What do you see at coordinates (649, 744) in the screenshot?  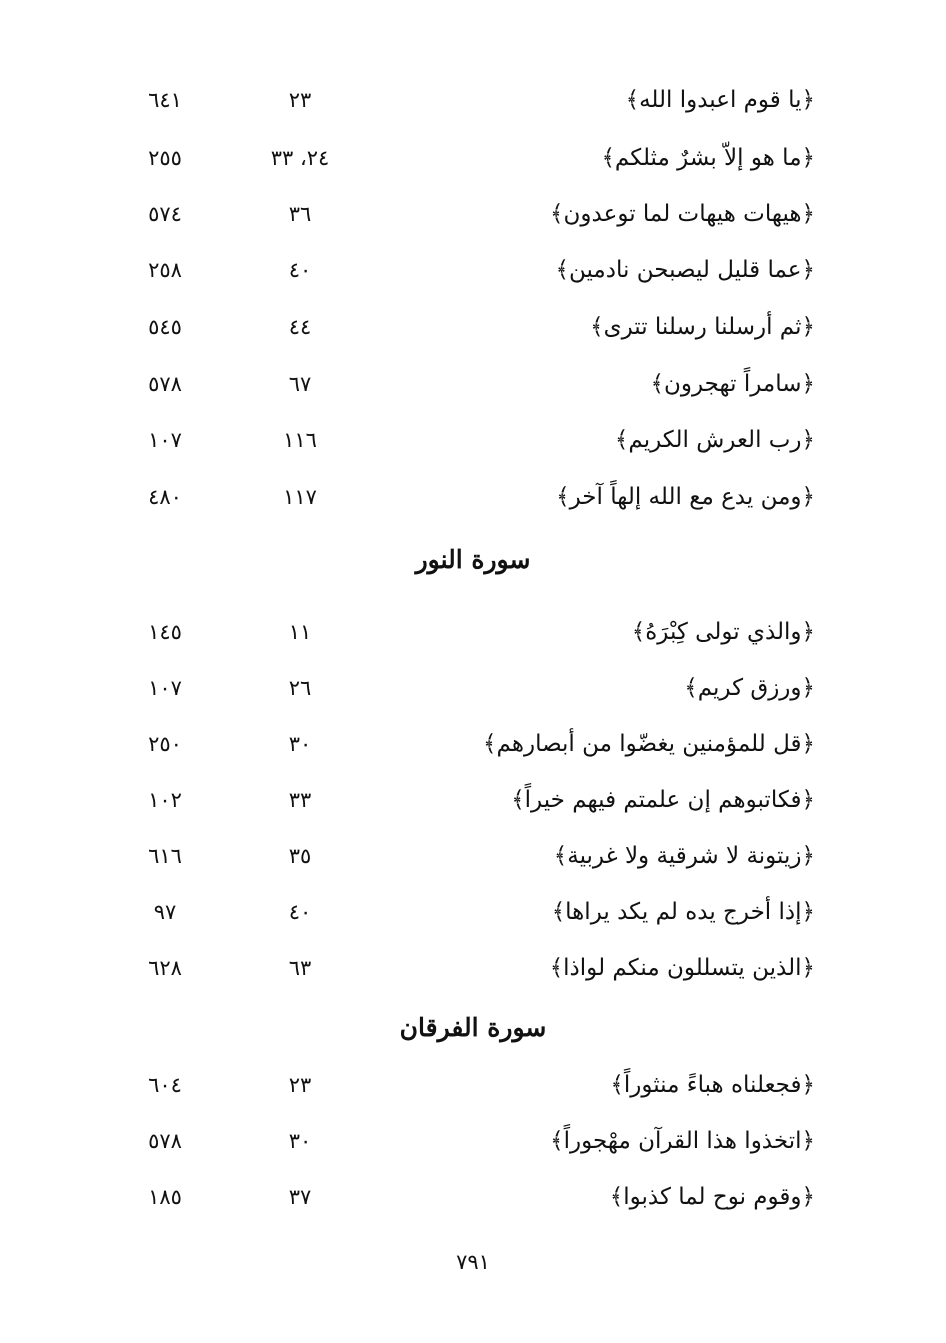 I see `verse-text: ﴿قل للمؤمنين يغضّوا من أبصارهم﴾` at bounding box center [649, 744].